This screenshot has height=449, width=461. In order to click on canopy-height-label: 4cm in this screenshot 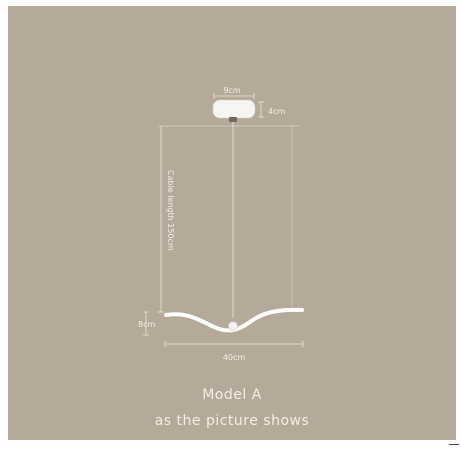, I will do `click(276, 111)`.